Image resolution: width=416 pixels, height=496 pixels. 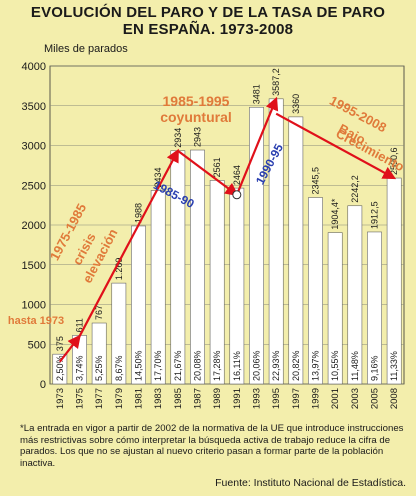 What do you see at coordinates (296, 104) in the screenshot?
I see `value-label: 3360` at bounding box center [296, 104].